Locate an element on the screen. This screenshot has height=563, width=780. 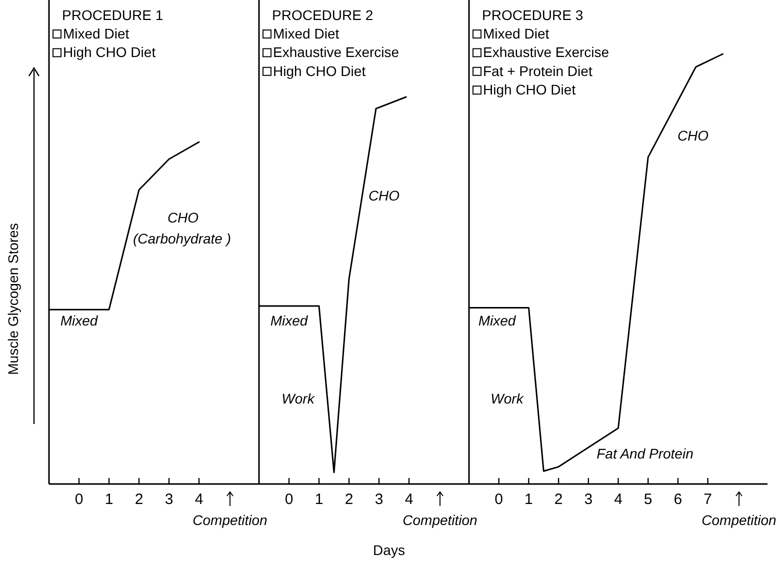
chart-subtitle: Mixed Diet Exhaustive Exercise High CHO Diet is located at coordinates (336, 52).